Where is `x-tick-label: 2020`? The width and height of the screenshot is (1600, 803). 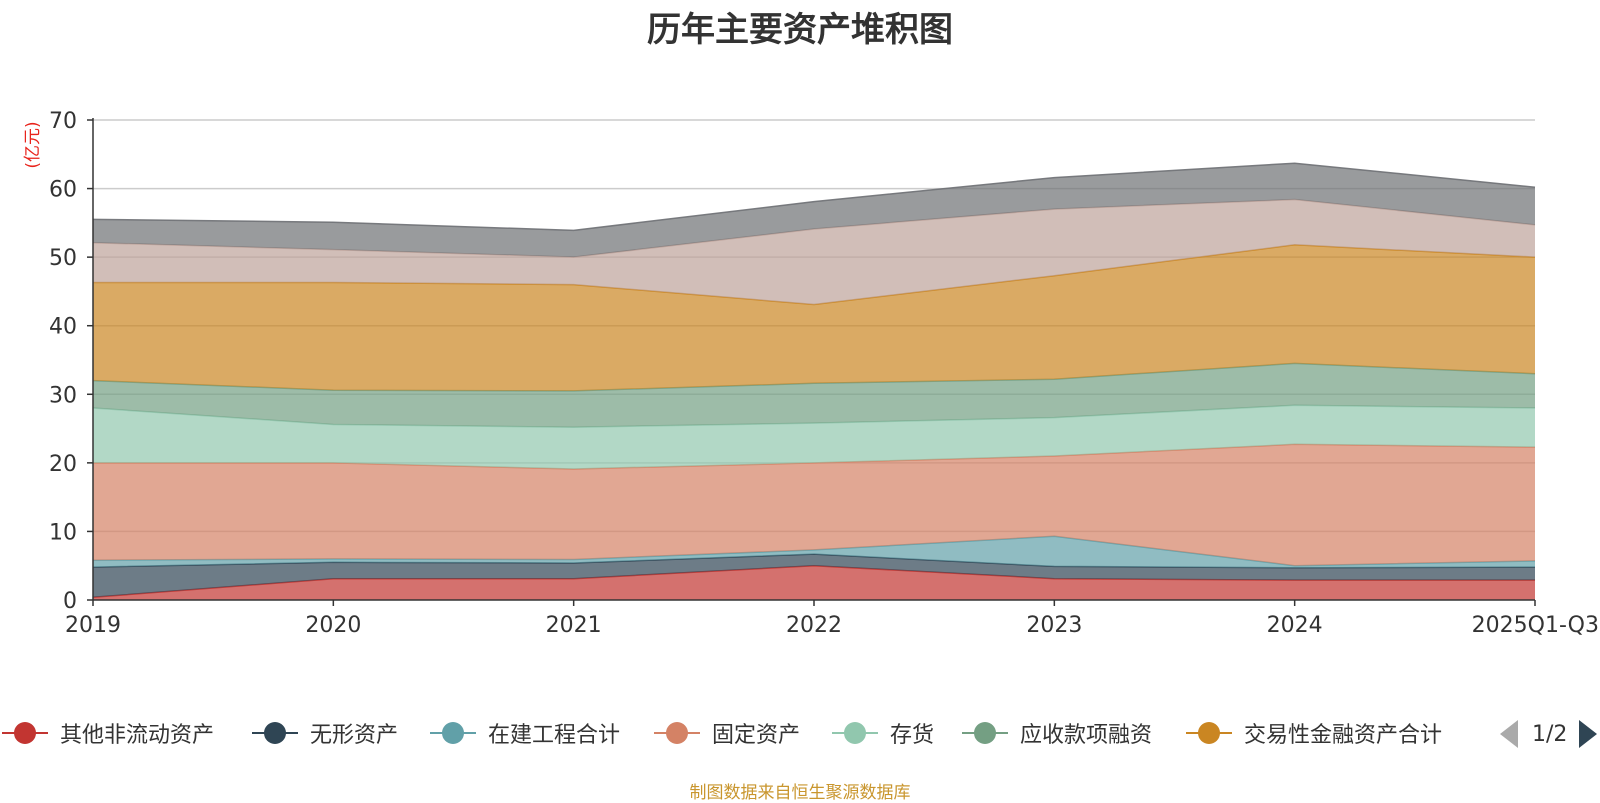 x-tick-label: 2020 is located at coordinates (333, 625).